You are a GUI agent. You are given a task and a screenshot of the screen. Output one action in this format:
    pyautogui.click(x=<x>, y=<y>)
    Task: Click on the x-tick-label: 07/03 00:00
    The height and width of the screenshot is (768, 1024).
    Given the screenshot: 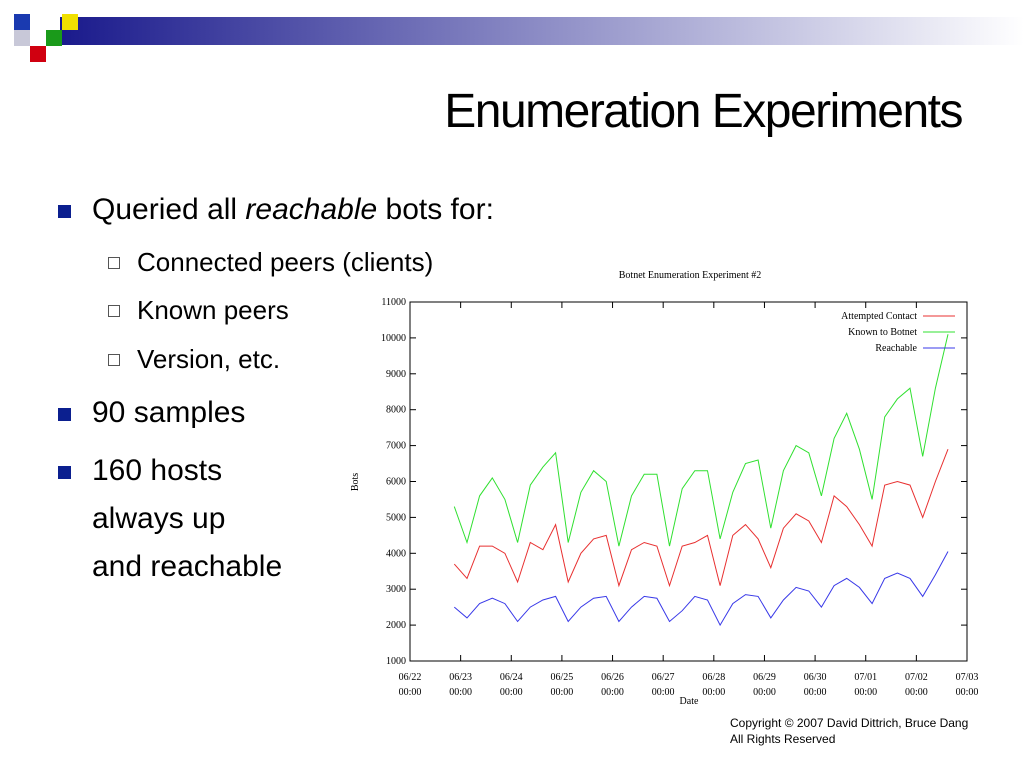 What is the action you would take?
    pyautogui.click(x=967, y=685)
    